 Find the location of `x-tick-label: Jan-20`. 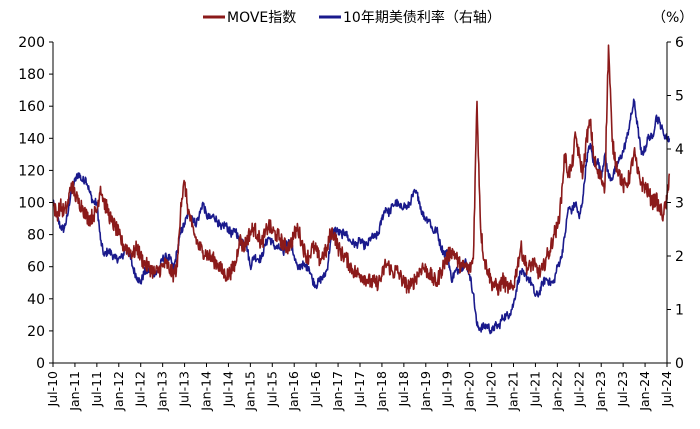

x-tick-label: Jan-20 is located at coordinates (469, 391).